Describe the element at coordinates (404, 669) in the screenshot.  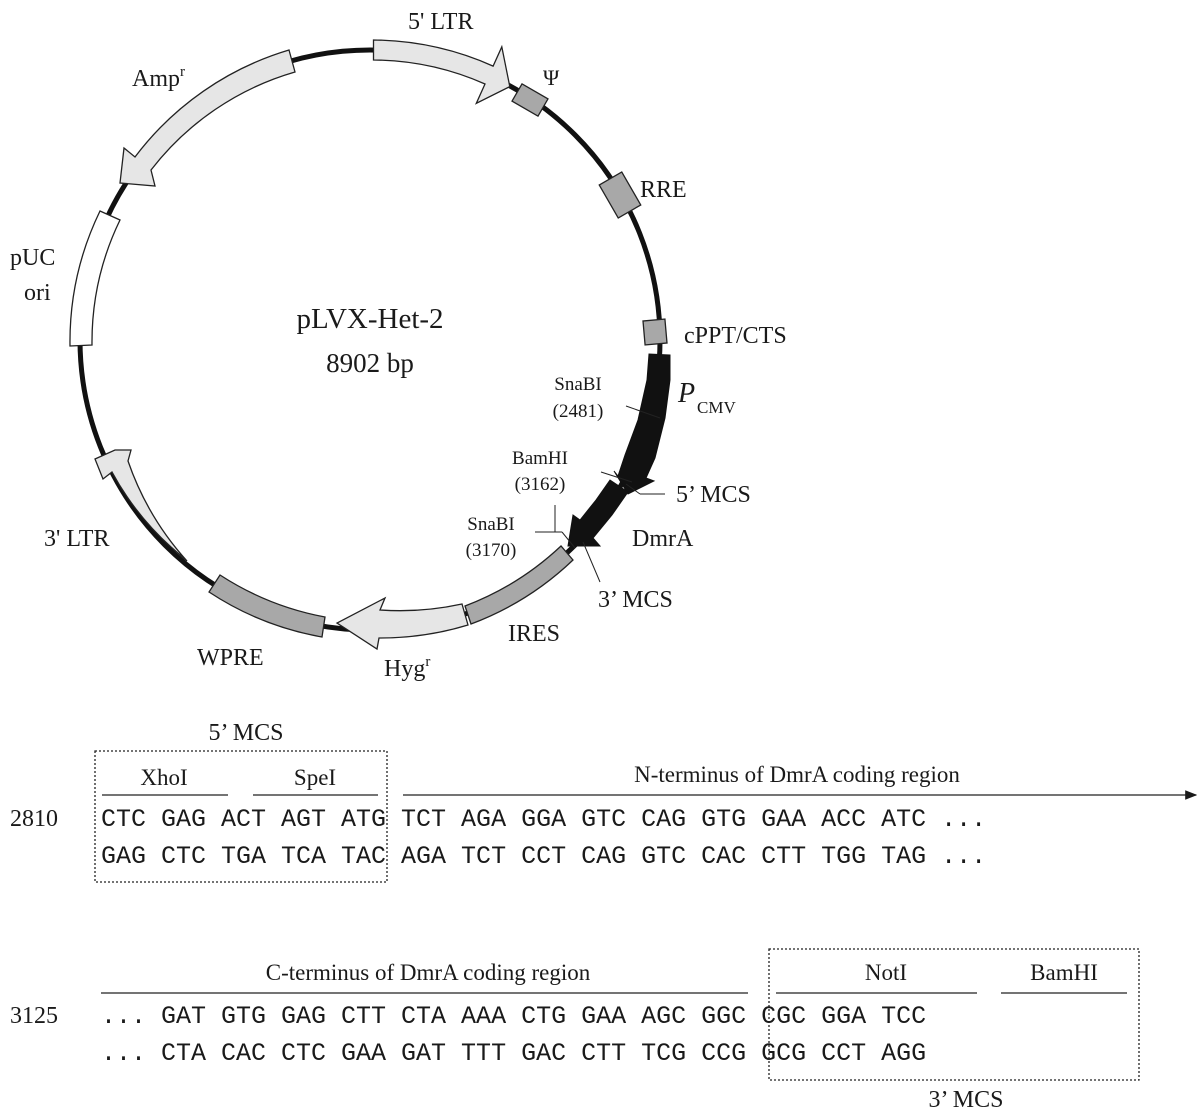
I see `hyg-main: Hyg` at that location.